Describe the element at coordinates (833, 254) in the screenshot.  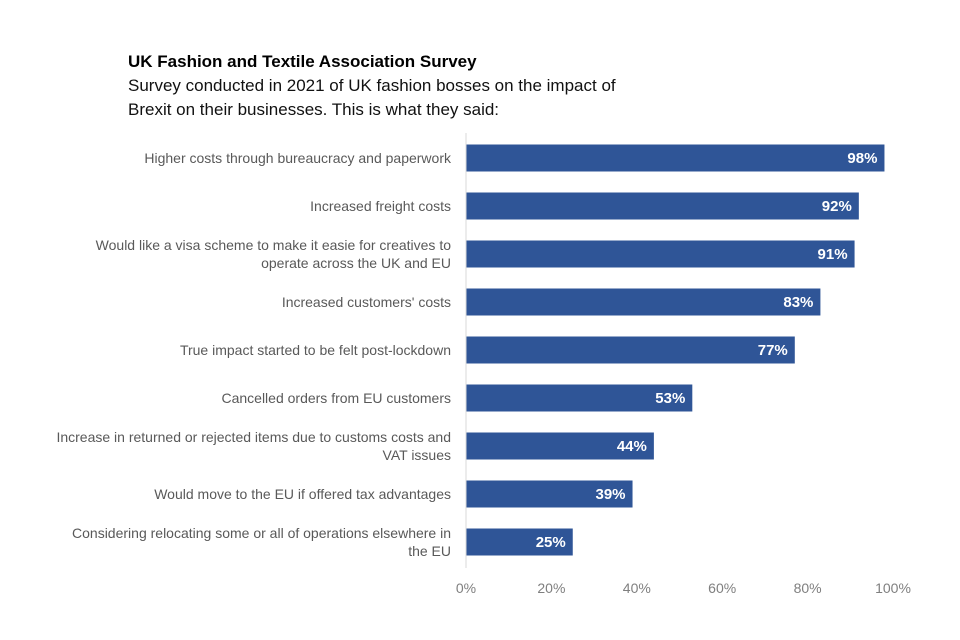
I see `data-label: 91%` at that location.